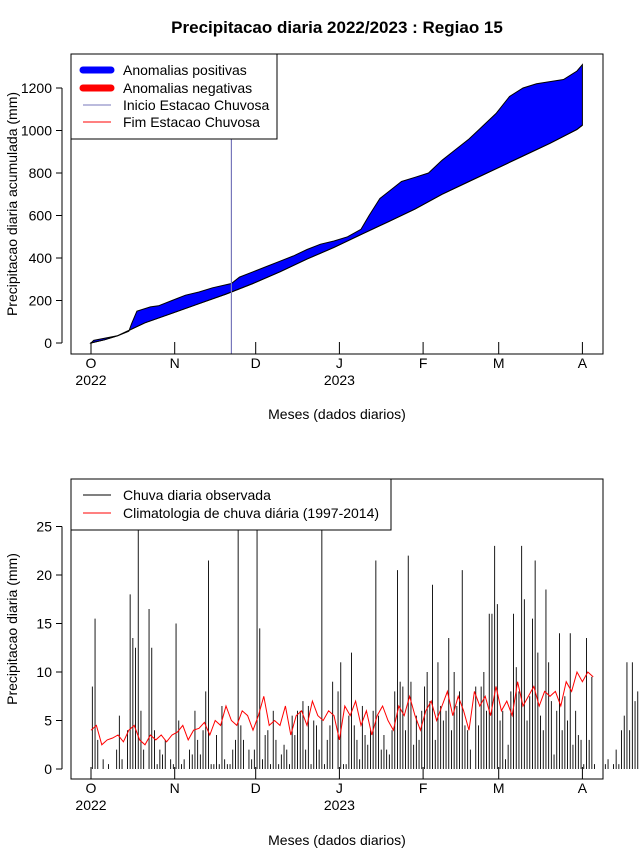 This screenshot has width=640, height=855. What do you see at coordinates (187, 88) in the screenshot?
I see `legend-label-negative: Anomalias negativas` at bounding box center [187, 88].